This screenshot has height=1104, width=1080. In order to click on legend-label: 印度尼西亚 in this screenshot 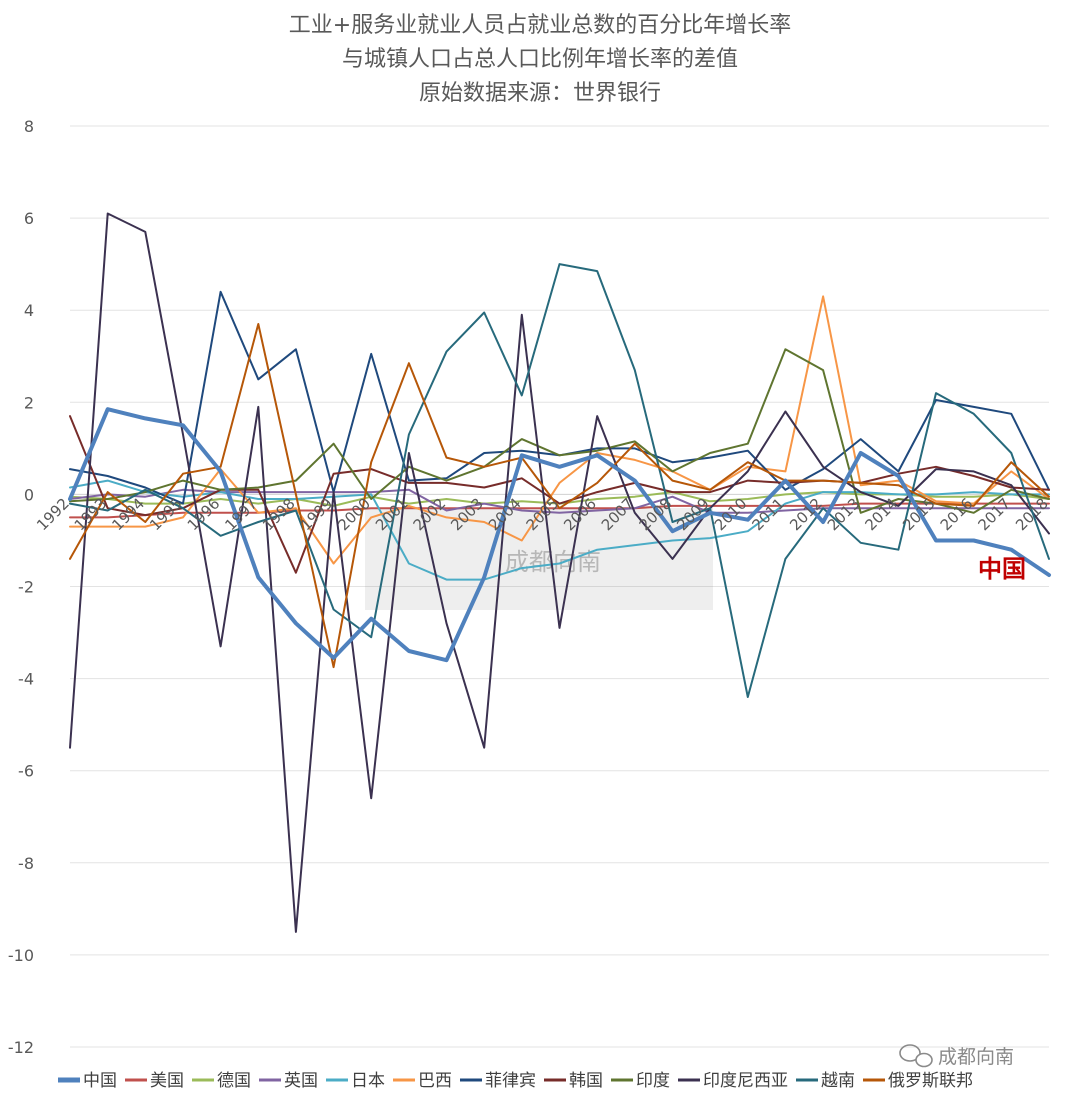, I will do `click(745, 1081)`.